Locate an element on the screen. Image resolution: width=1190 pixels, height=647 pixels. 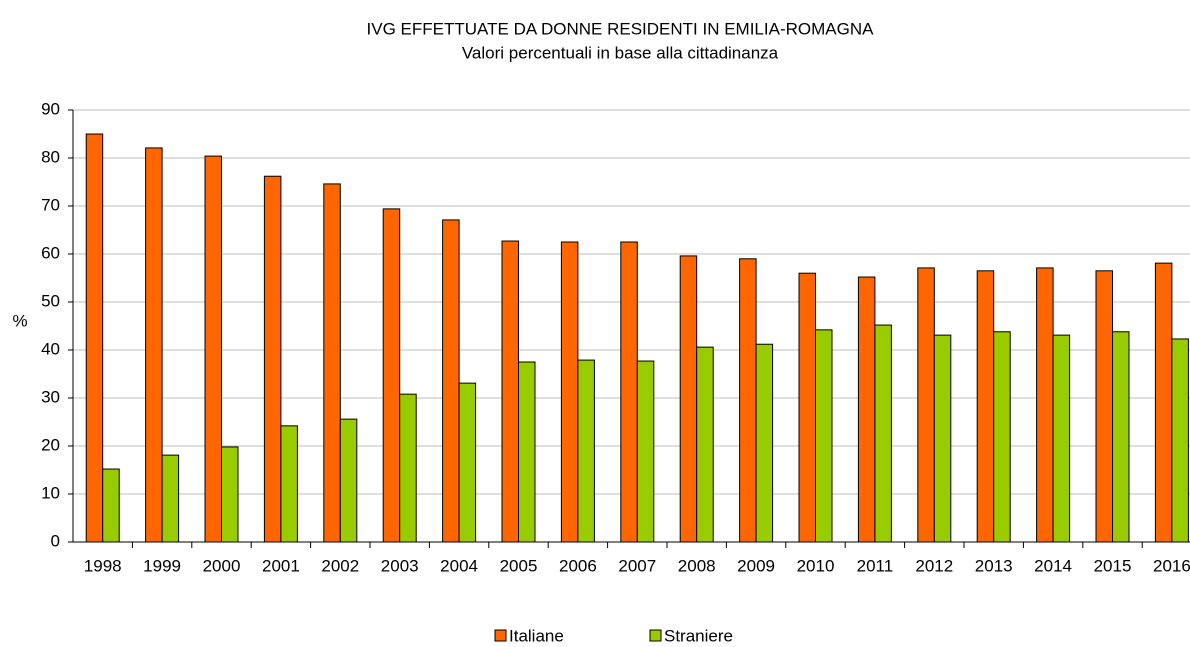
y-tick-label: 50 is located at coordinates (50, 300).